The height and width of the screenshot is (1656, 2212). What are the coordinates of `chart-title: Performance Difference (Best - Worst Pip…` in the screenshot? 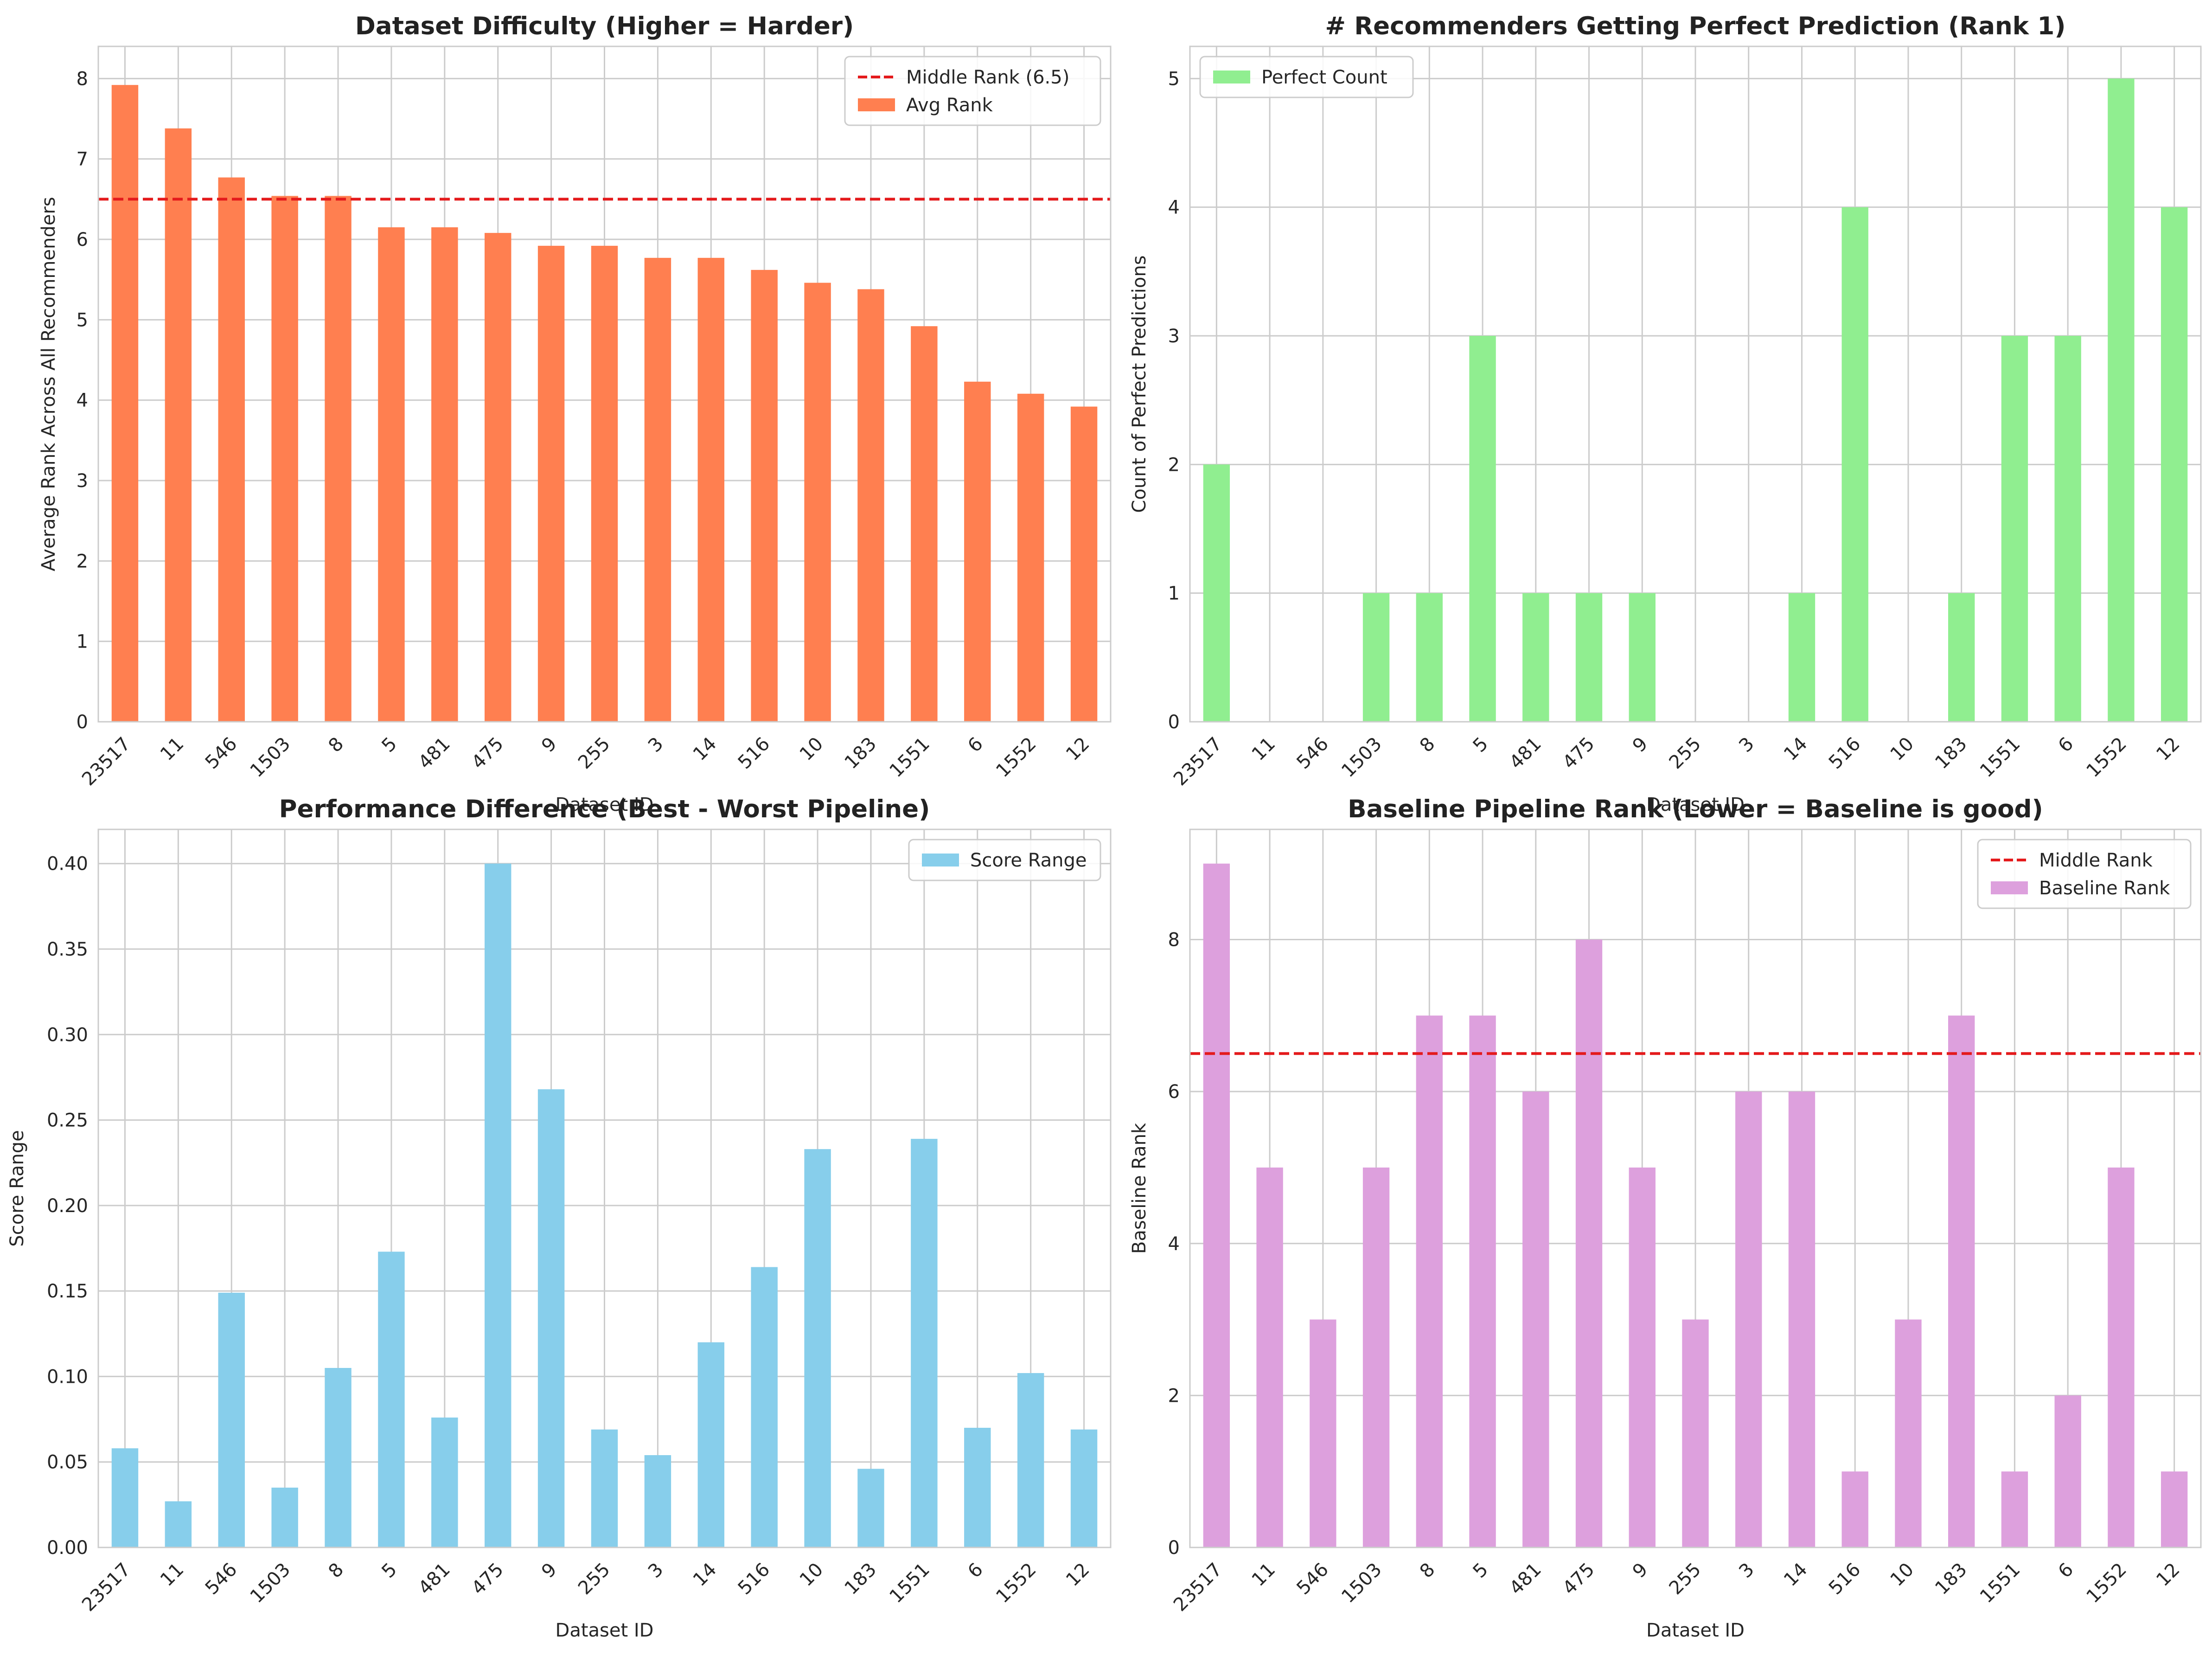 It's located at (604, 809).